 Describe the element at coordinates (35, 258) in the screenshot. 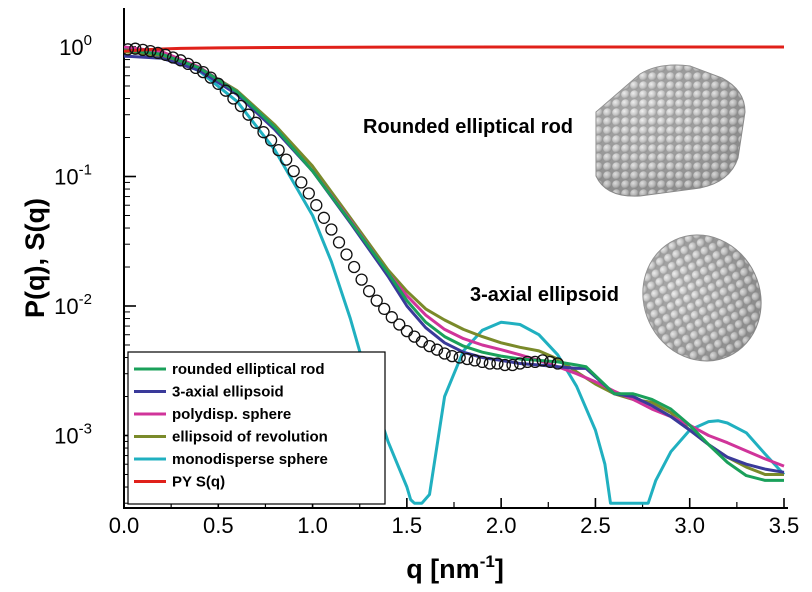

I see `y-axis-title: P(q), S(q)` at that location.